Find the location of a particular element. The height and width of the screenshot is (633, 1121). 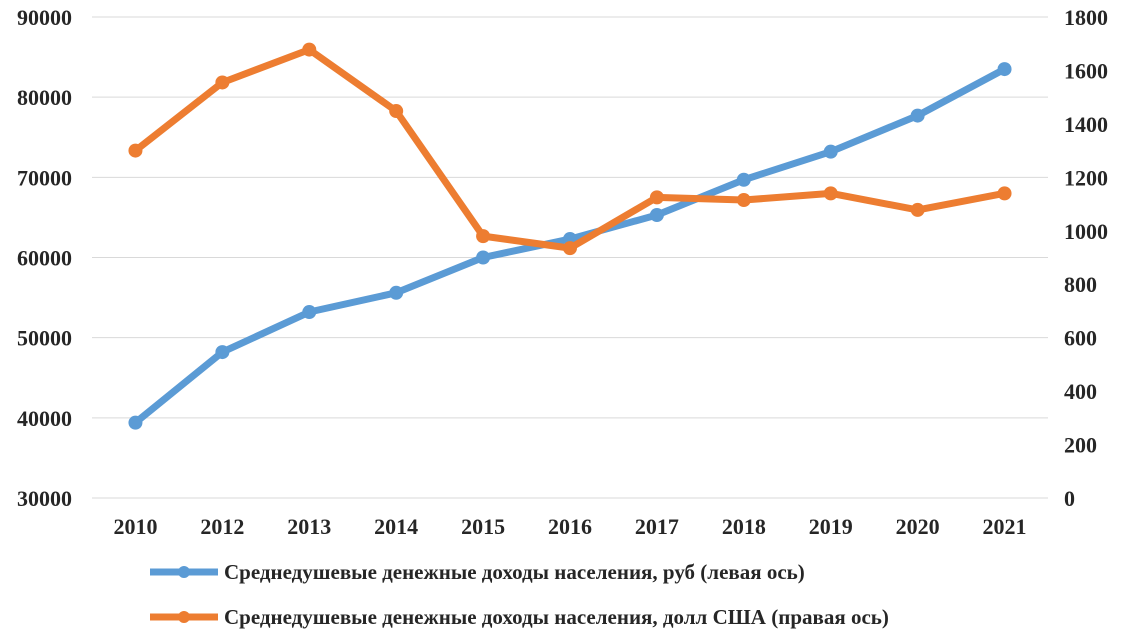

right-axis-tick-label: 1400 is located at coordinates (1086, 124).